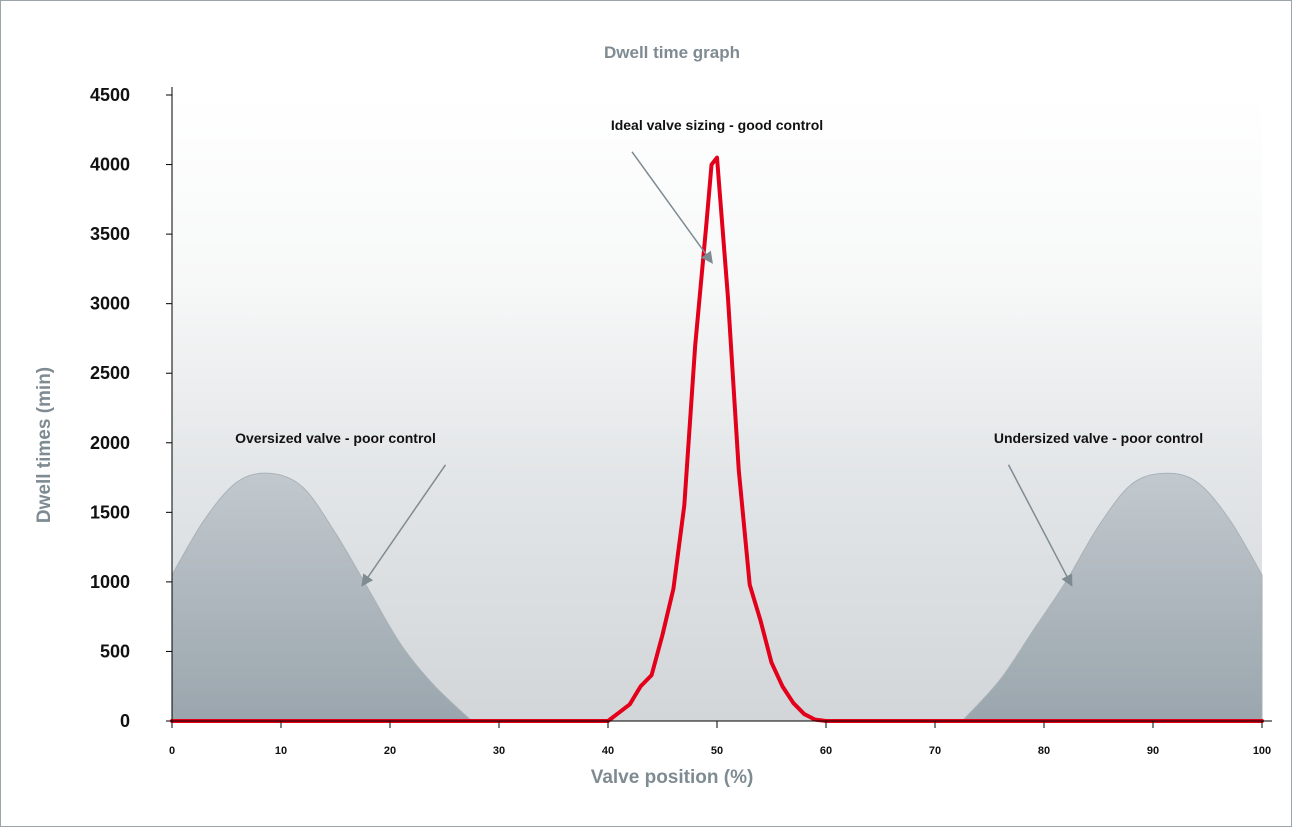  Describe the element at coordinates (44, 445) in the screenshot. I see `y-axis-label: Dwell times (min)` at that location.